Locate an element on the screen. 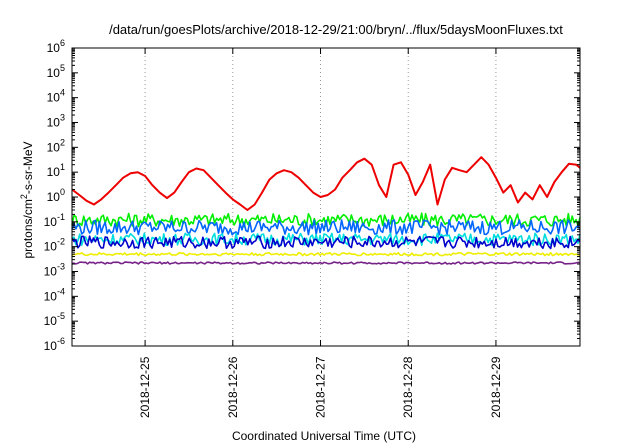 The image size is (640, 448). x-axis-label: Coordinated Universal Time (UTC) is located at coordinates (324, 436).